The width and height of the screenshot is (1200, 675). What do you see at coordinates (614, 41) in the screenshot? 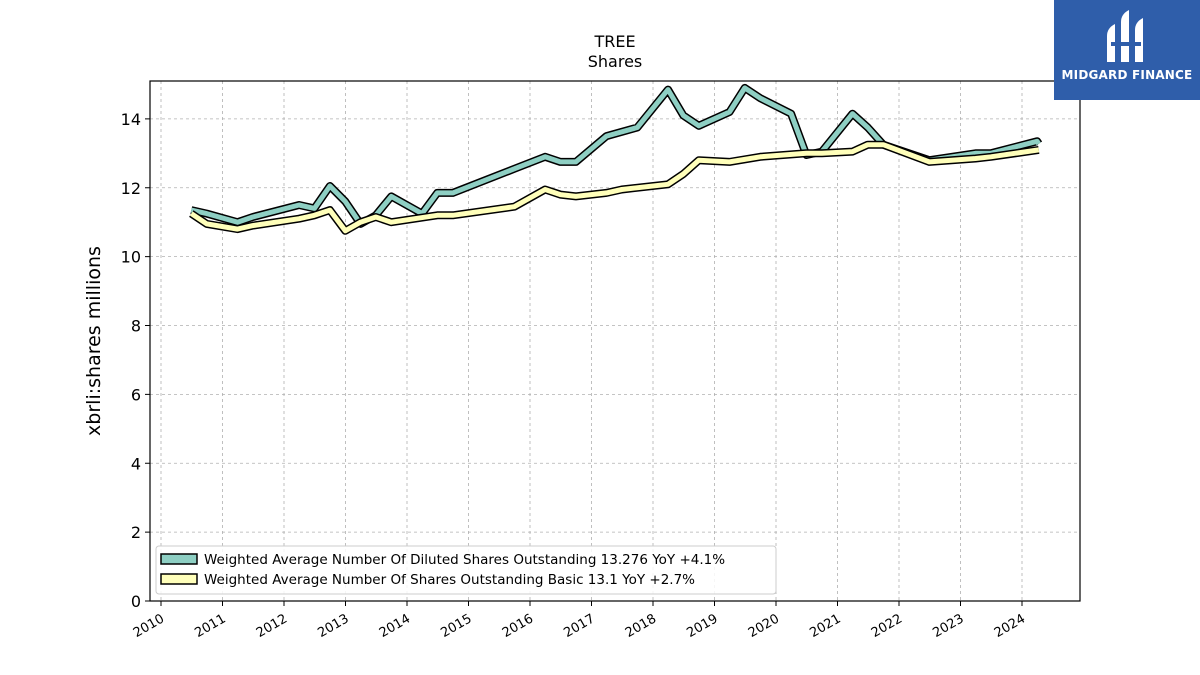
I see `chart-title: TREE` at bounding box center [614, 41].